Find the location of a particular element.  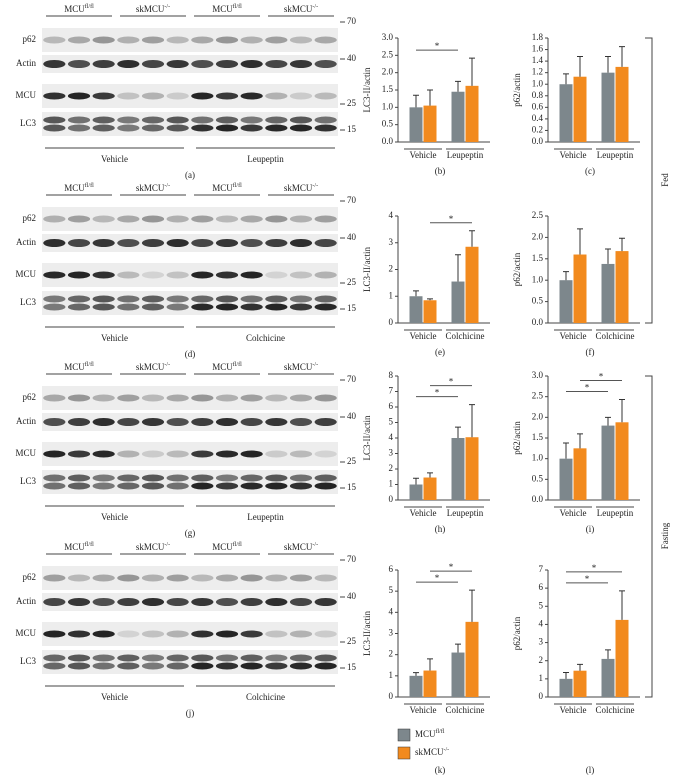

y-tick-label: 1.5 is located at coordinates (388, 89).